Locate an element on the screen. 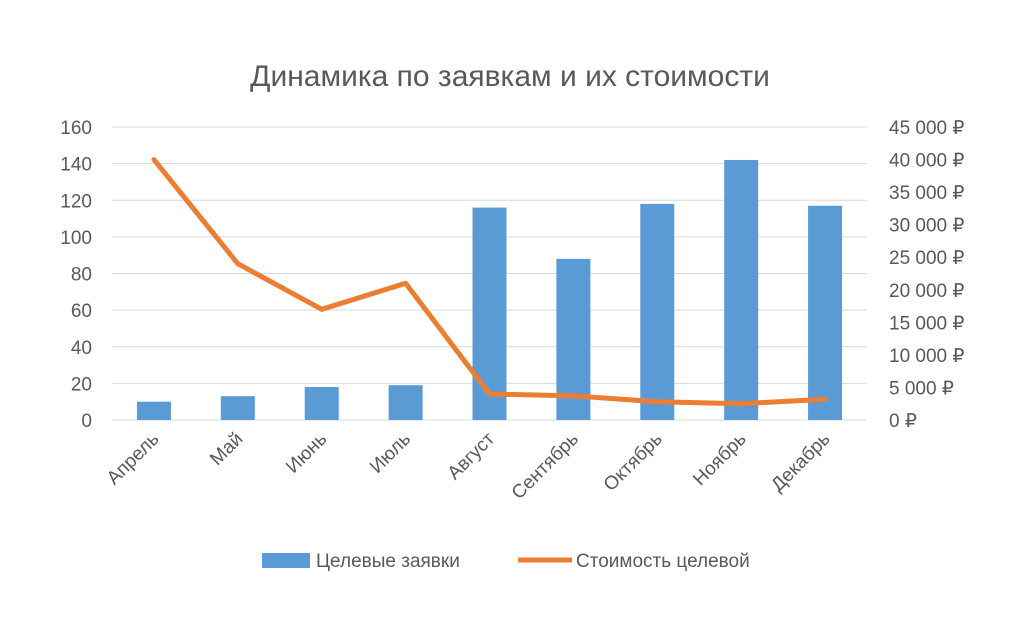 Image resolution: width=1021 pixels, height=620 pixels. y-right-tick-label: 15 000 ₽ is located at coordinates (926, 323).